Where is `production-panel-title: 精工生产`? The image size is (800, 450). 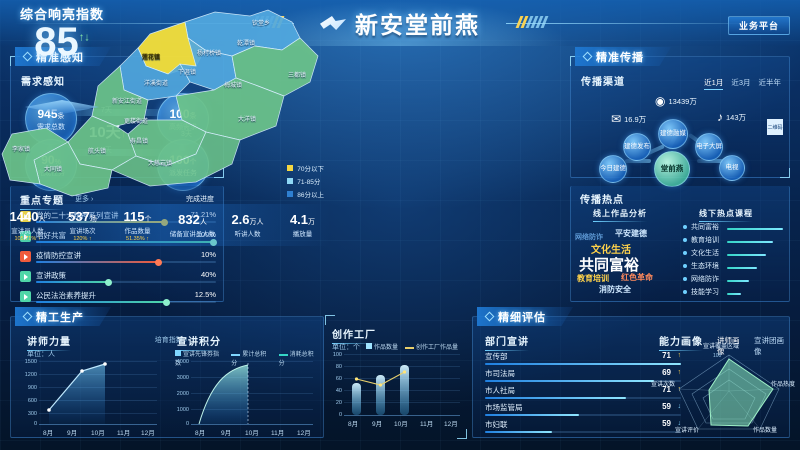 production-panel-title: 精工生产 is located at coordinates (63, 316).